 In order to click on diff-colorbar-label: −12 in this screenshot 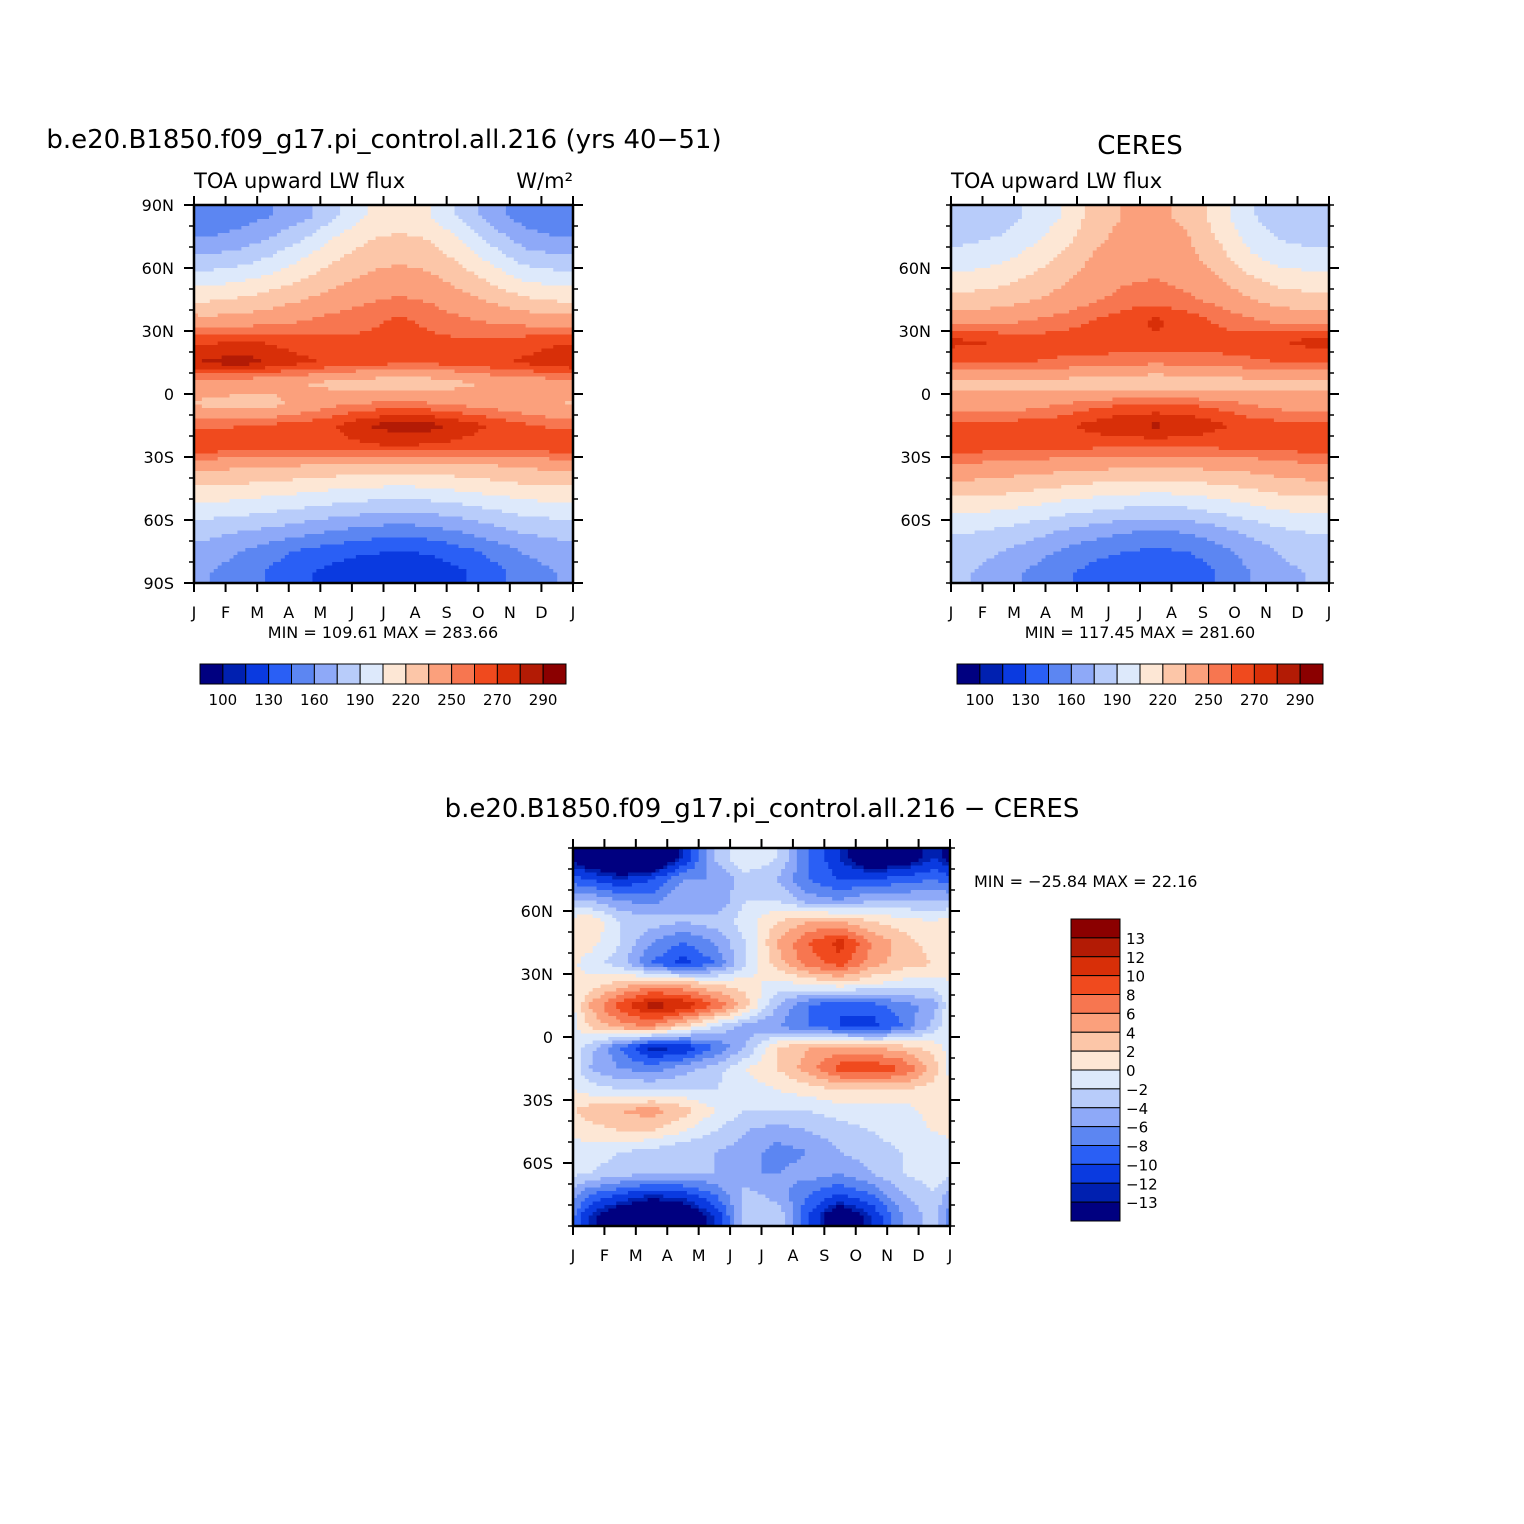, I will do `click(1142, 1184)`.